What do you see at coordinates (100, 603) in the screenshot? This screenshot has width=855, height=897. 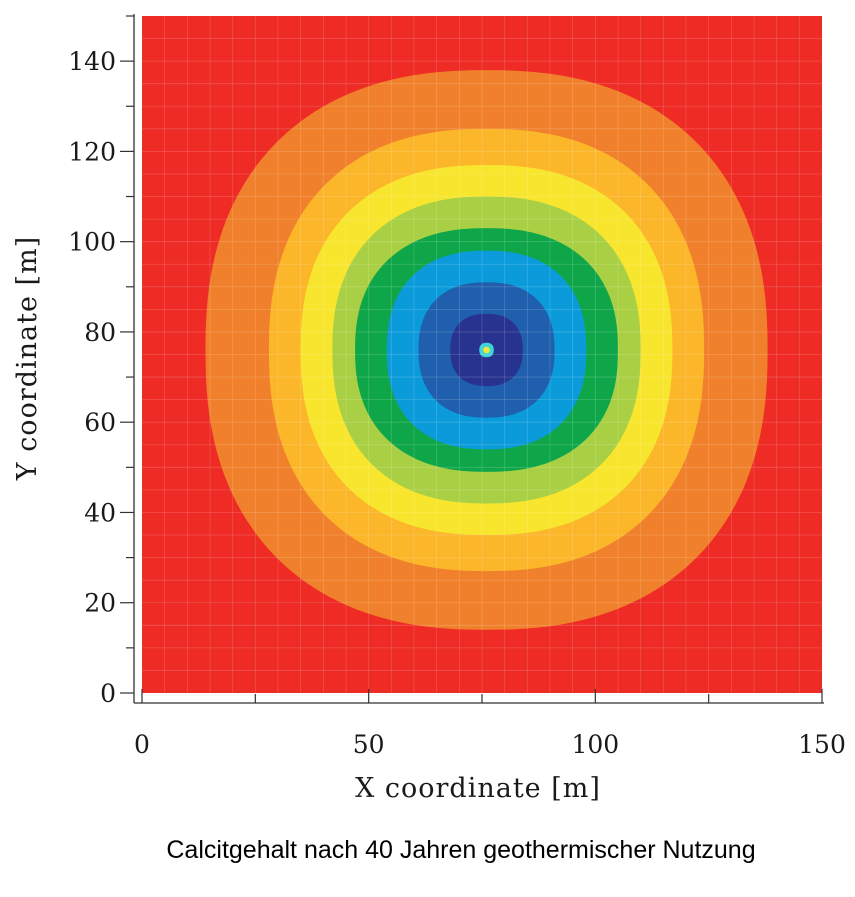 I see `y-tick-label: 20` at bounding box center [100, 603].